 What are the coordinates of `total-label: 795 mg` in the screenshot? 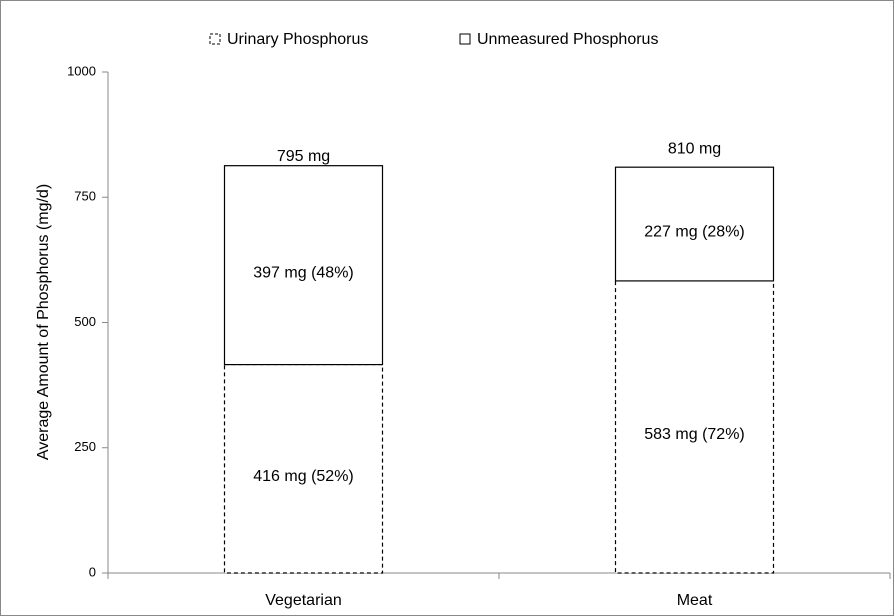 It's located at (303, 156).